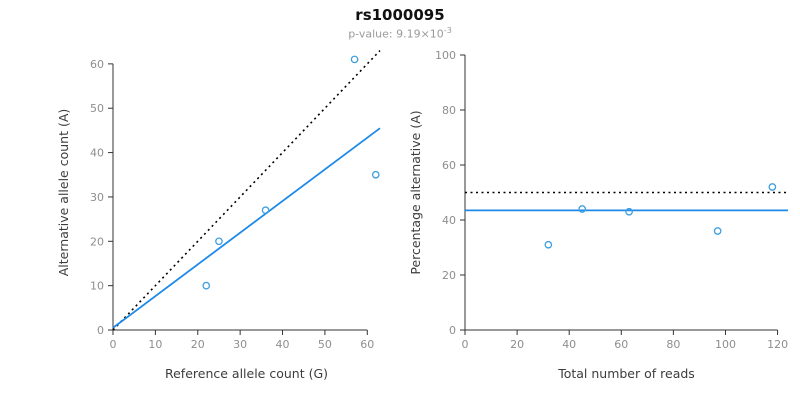 The width and height of the screenshot is (800, 400). What do you see at coordinates (673, 344) in the screenshot?
I see `x-tick-label: 80` at bounding box center [673, 344].